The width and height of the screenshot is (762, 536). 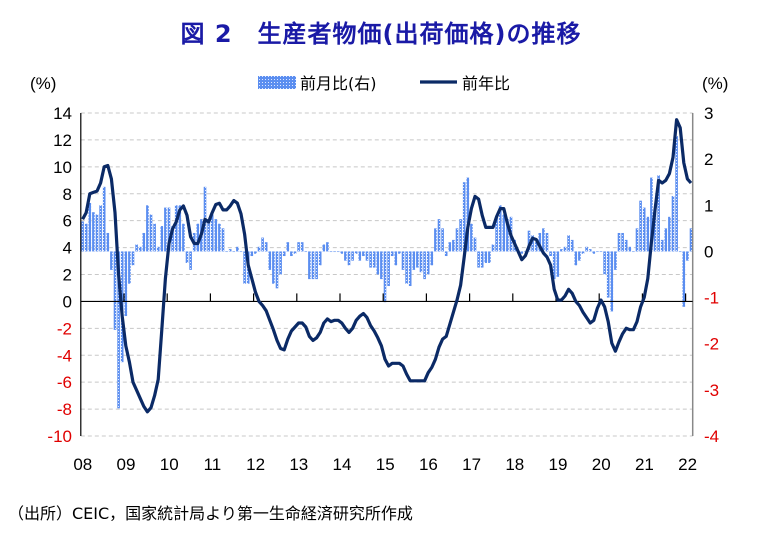 What do you see at coordinates (255, 464) in the screenshot?
I see `x-tick-label: 12` at bounding box center [255, 464].